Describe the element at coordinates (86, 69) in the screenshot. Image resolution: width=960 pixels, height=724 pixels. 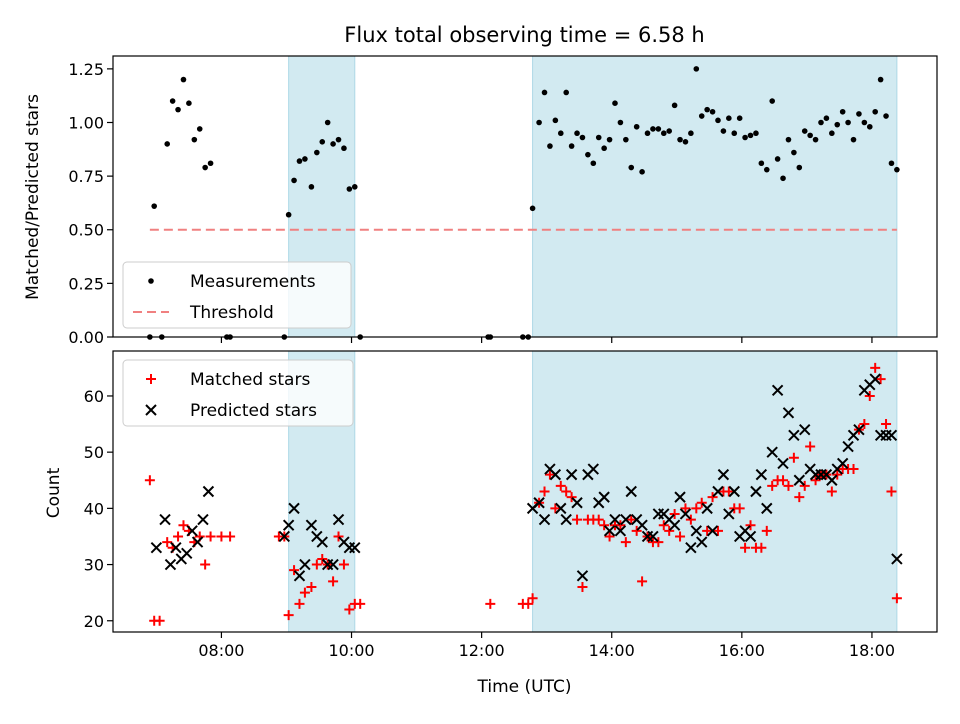
I see `y-tick-label: 1.25` at that location.